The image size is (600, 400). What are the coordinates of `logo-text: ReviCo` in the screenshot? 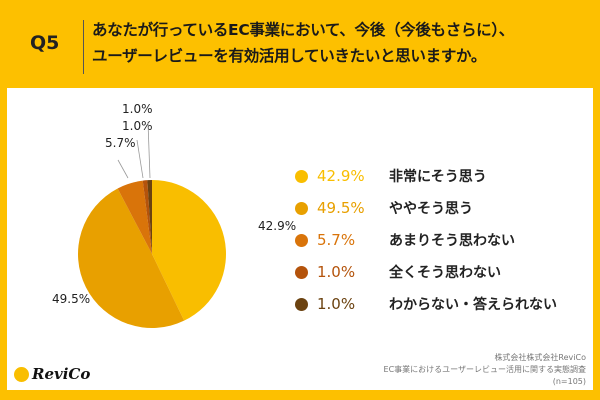 It's located at (61, 374).